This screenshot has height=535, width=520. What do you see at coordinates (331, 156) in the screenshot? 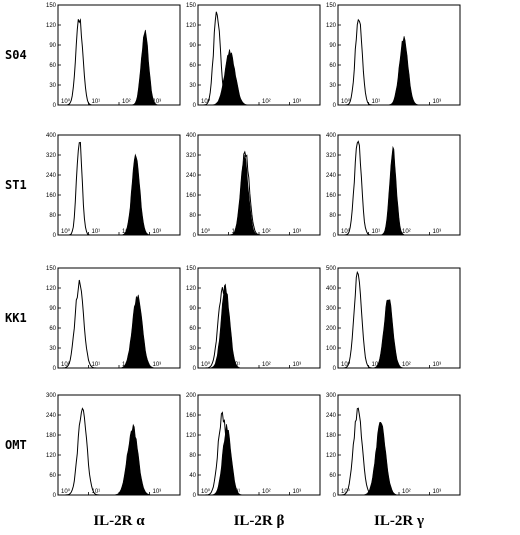
I see `y-tick-label: 320` at bounding box center [331, 156].